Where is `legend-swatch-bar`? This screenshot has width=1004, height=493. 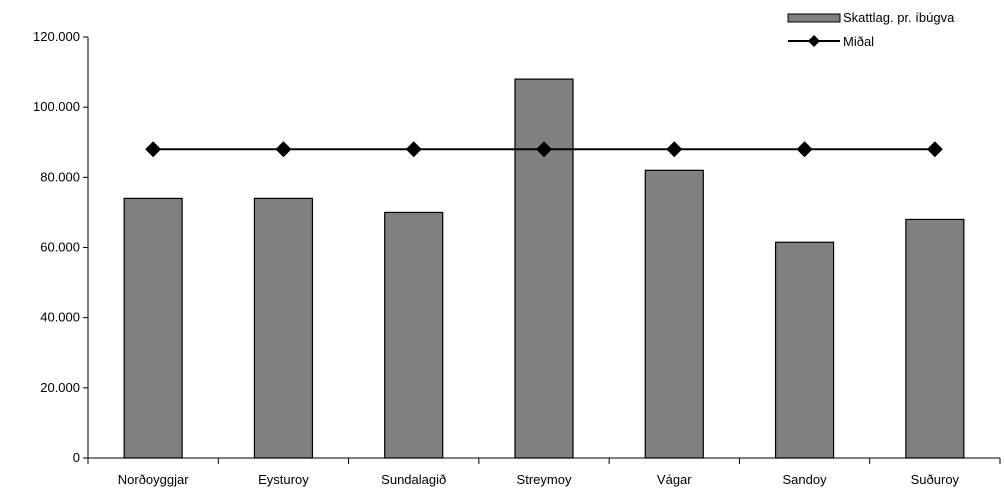 legend-swatch-bar is located at coordinates (814, 18).